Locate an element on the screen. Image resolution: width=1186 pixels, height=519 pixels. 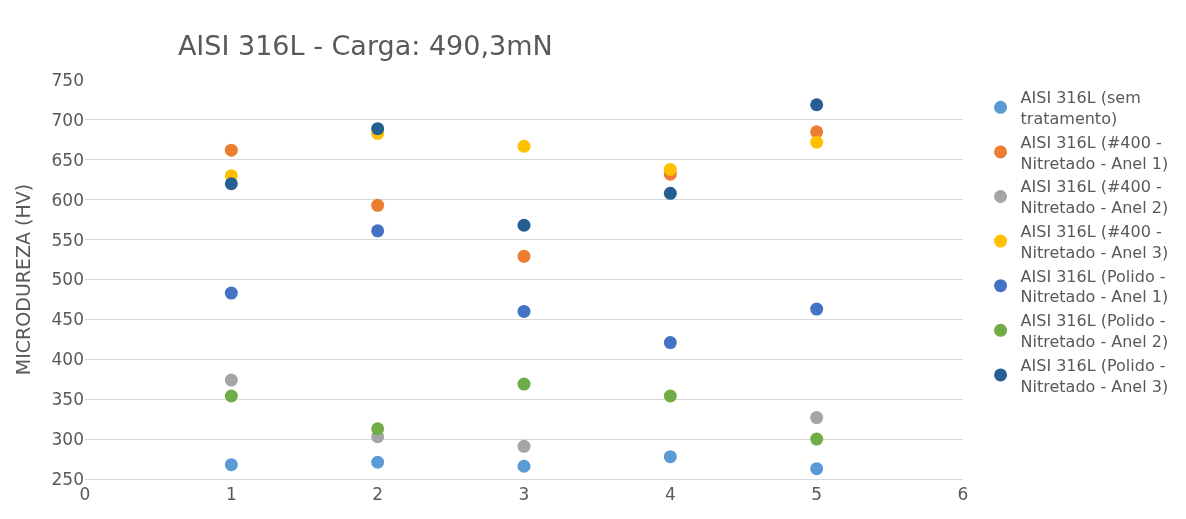
legend-label: AISI 316L (Polido - Nitretado - Anel 3) is located at coordinates (1094, 375).